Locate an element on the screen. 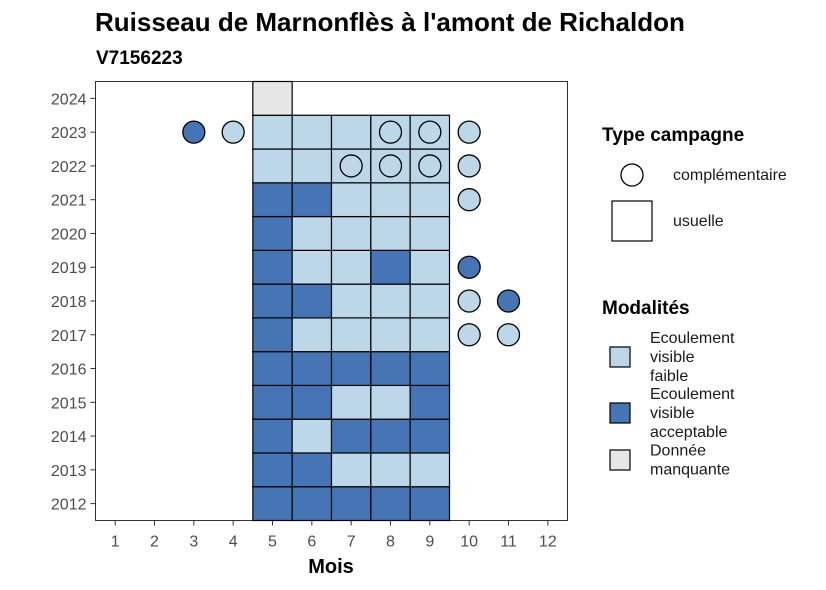 The image size is (826, 590). y-tick-label: 2014 is located at coordinates (69, 437).